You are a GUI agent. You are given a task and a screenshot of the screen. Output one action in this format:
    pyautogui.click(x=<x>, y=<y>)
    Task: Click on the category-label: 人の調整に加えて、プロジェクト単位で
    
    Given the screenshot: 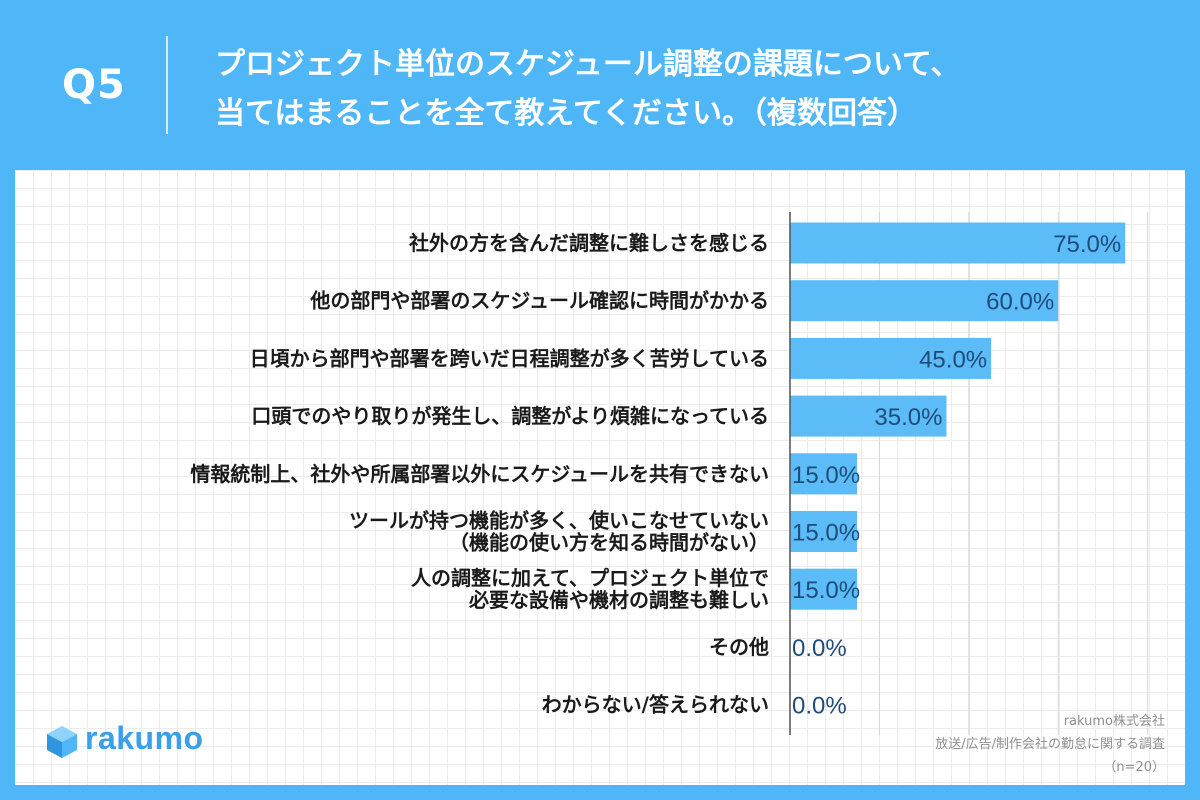 What is the action you would take?
    pyautogui.click(x=590, y=578)
    